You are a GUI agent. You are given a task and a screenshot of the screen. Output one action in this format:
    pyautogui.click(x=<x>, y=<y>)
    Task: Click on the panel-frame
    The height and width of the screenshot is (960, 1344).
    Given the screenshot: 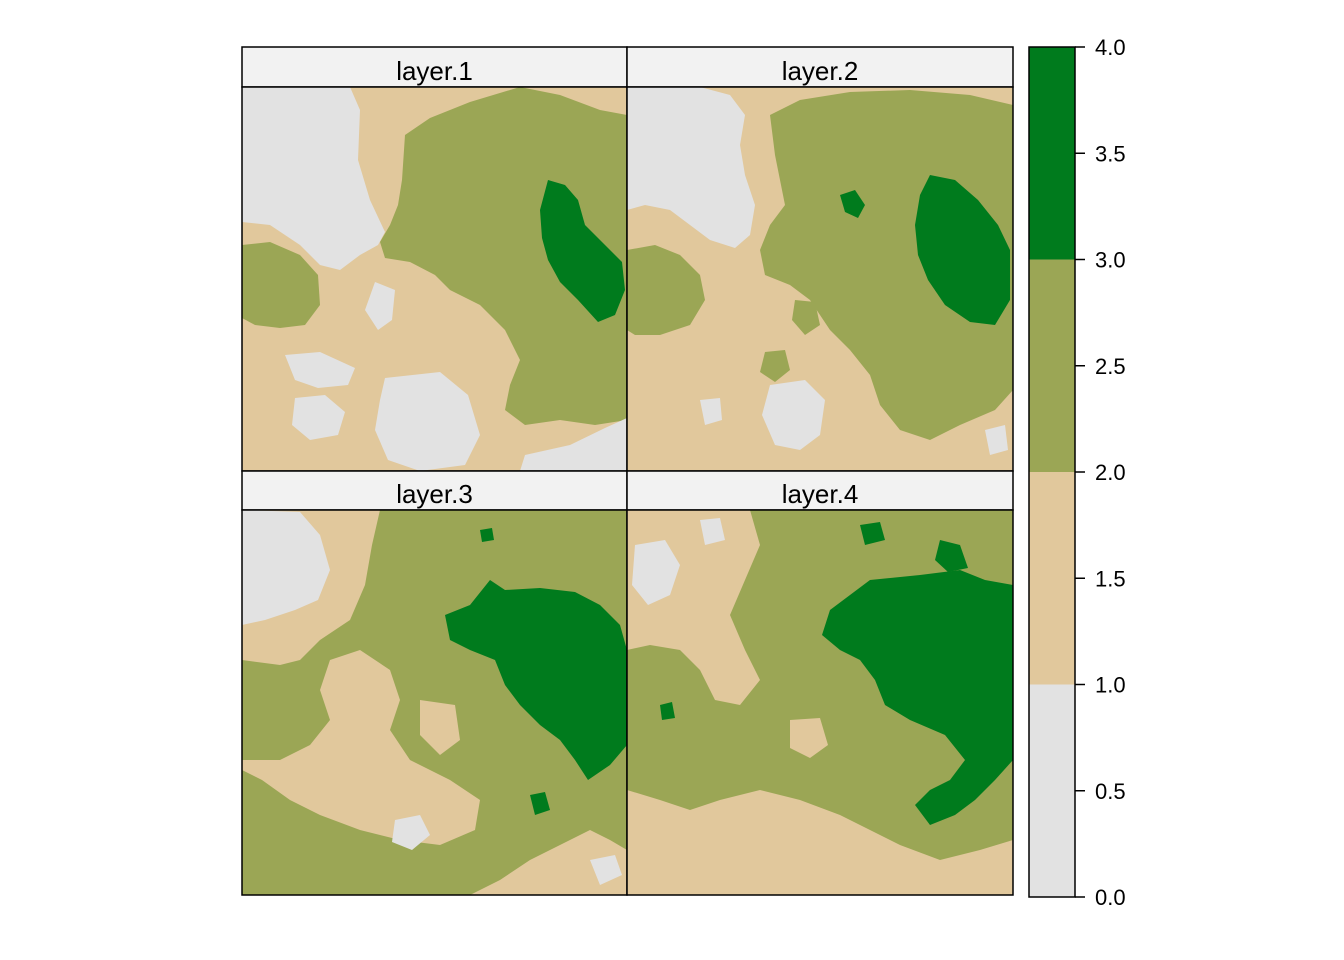 What is the action you would take?
    pyautogui.click(x=820, y=702)
    